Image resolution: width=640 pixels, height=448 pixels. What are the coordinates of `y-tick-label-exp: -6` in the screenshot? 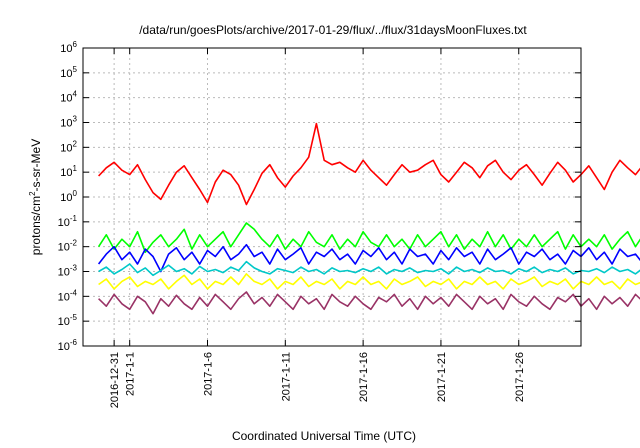 It's located at (74, 342).